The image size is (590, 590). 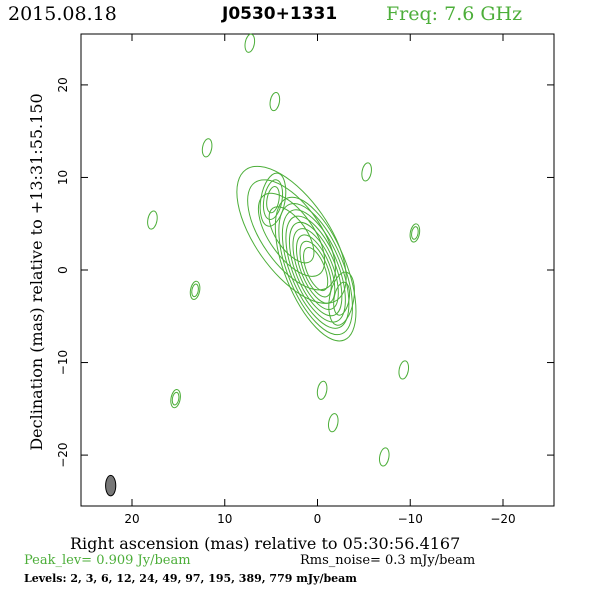 I want to click on beam-ellipse-group, so click(x=111, y=485).